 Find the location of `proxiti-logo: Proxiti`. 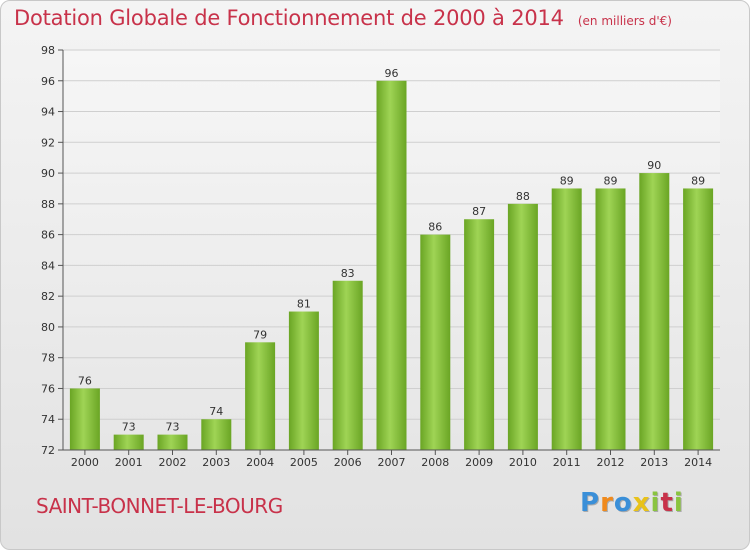

proxiti-logo: Proxiti is located at coordinates (632, 503).